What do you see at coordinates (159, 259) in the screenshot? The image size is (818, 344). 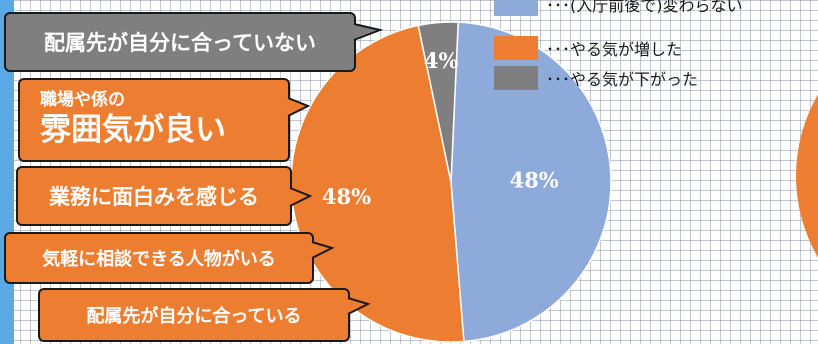 I see `callout-someone-to-consult-text: 気軽に相談できる人物がいる` at bounding box center [159, 259].